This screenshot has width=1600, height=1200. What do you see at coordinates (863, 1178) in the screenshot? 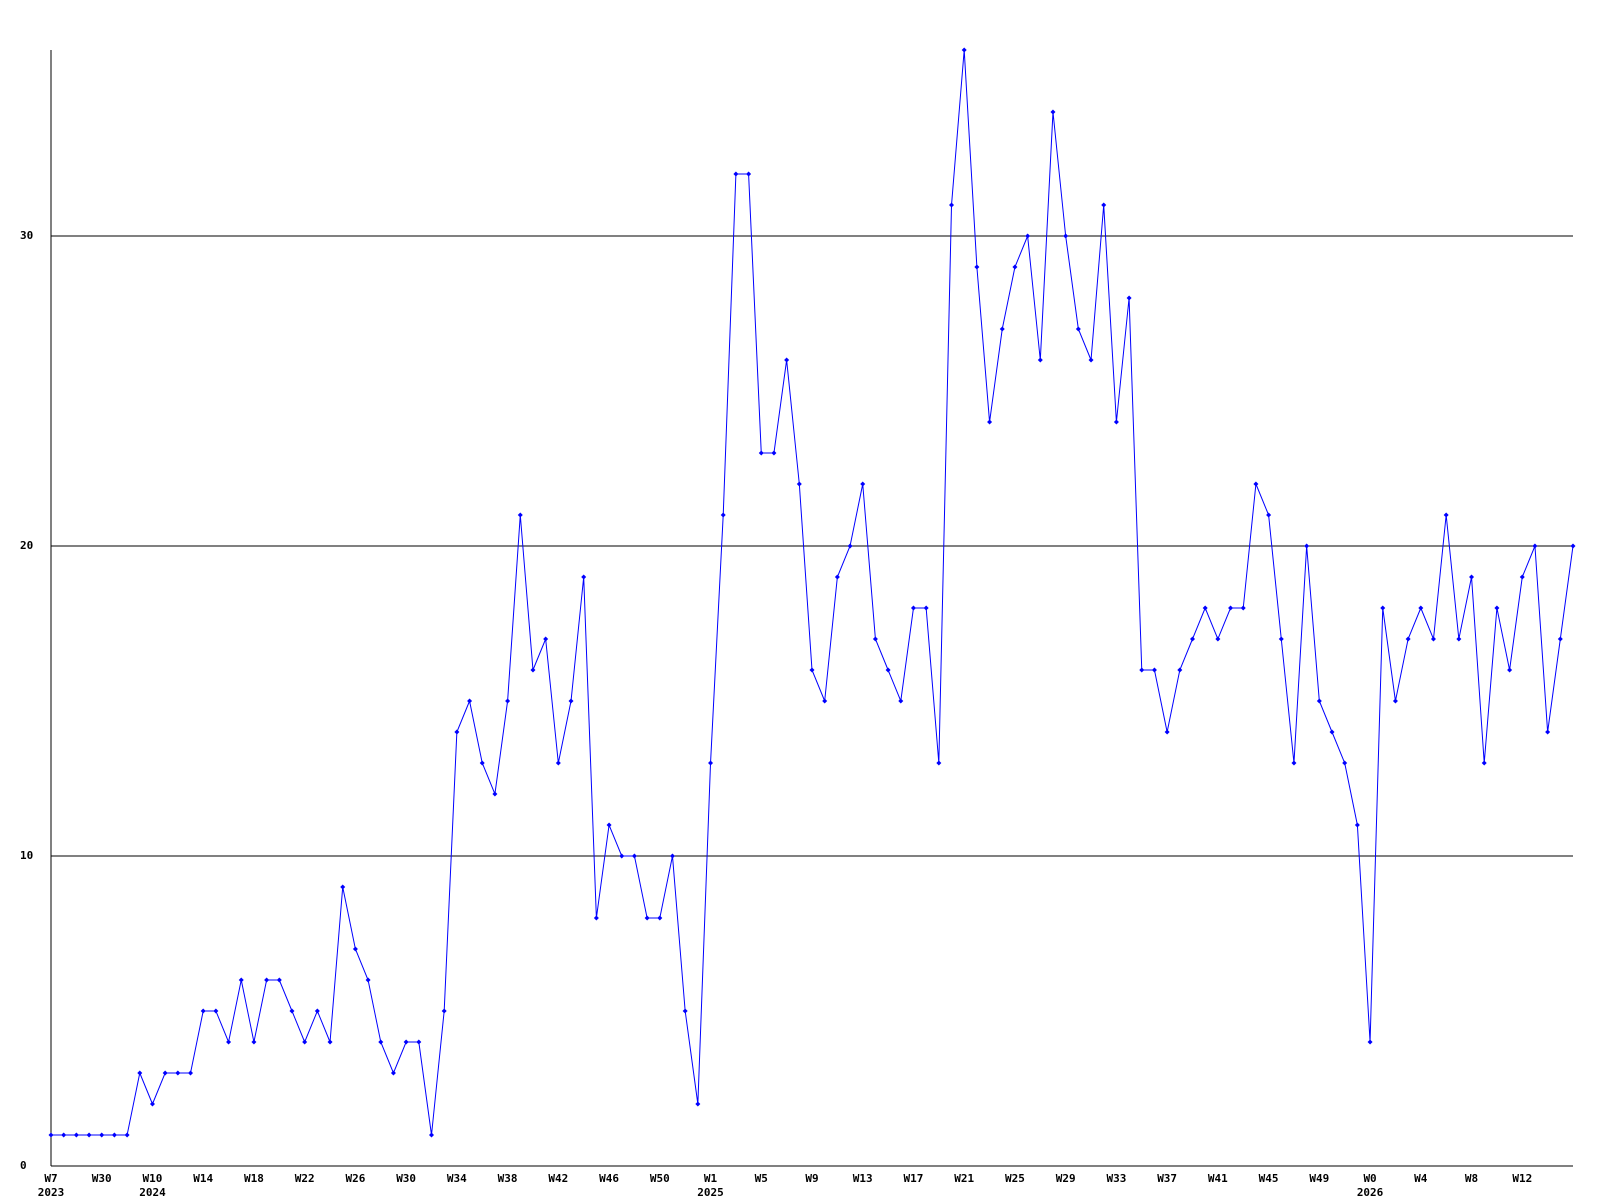
I see `x-tick-label: W13` at bounding box center [863, 1178].